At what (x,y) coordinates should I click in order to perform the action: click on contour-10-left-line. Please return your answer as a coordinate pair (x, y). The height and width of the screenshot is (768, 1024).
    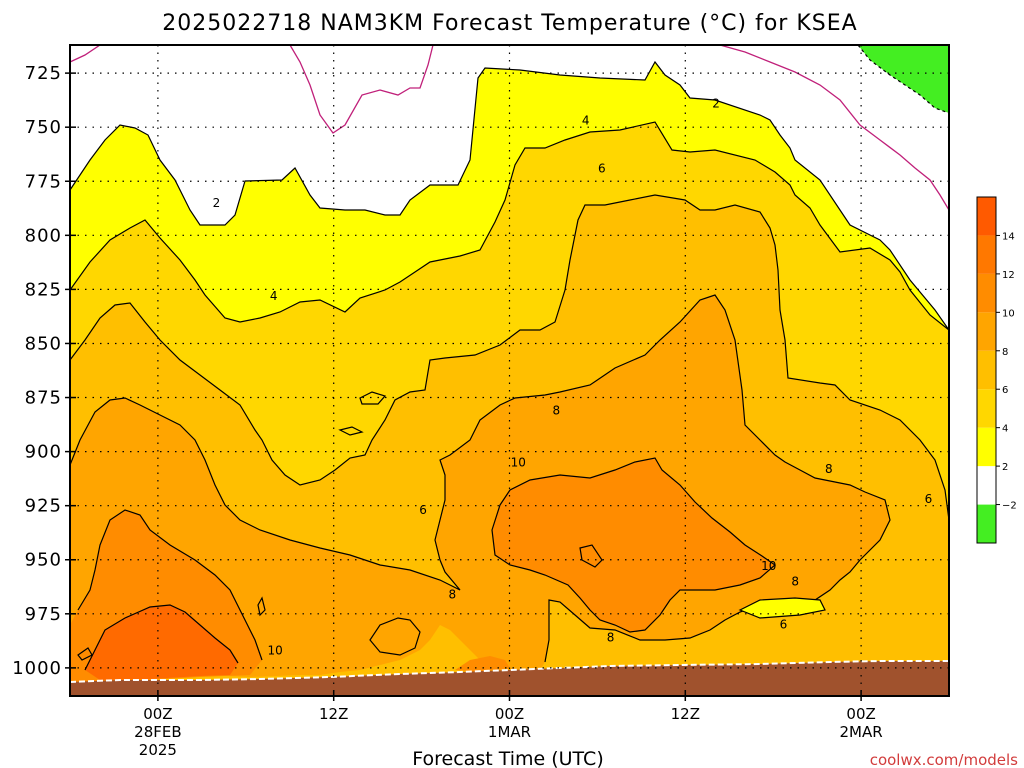
    Looking at the image, I should click on (170, 585).